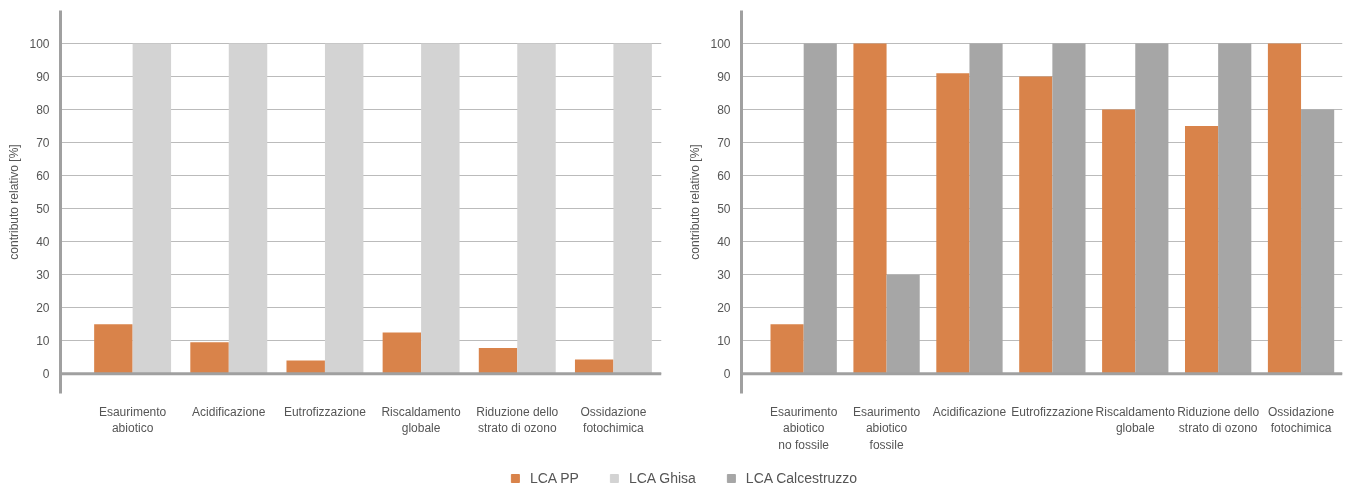 The height and width of the screenshot is (502, 1362). I want to click on x-tick-label: Esaurimento abiotico fossile, so click(886, 428).